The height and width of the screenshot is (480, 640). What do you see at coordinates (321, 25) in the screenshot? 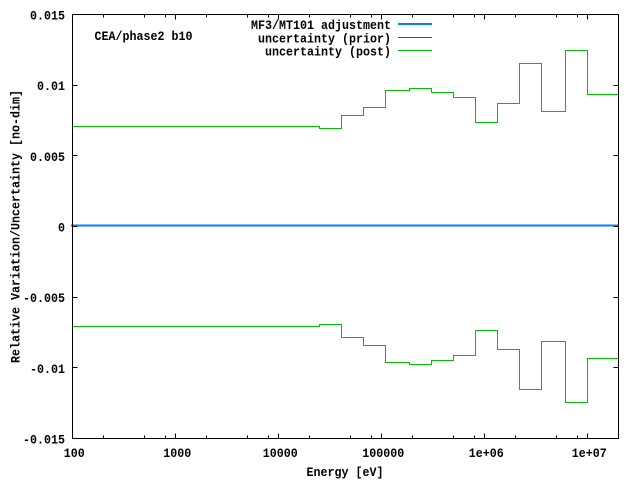
I see `svg-text: MF3/MT101 adjustment` at bounding box center [321, 25].